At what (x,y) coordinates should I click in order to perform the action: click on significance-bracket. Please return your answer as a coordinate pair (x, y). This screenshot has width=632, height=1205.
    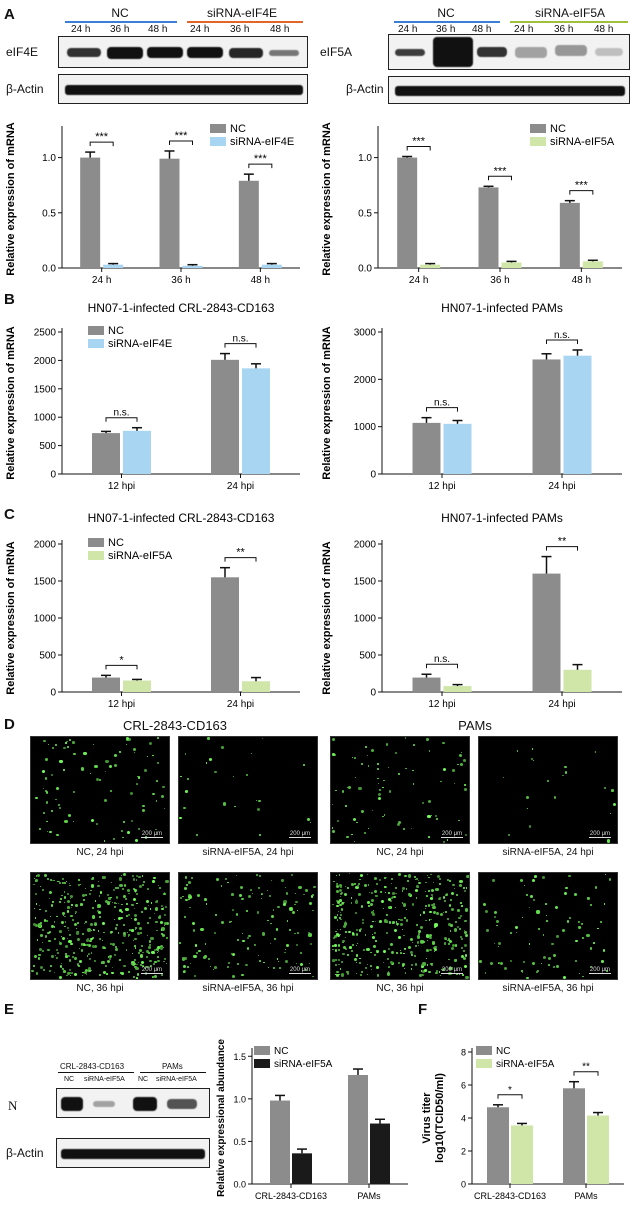
    Looking at the image, I should click on (121, 419).